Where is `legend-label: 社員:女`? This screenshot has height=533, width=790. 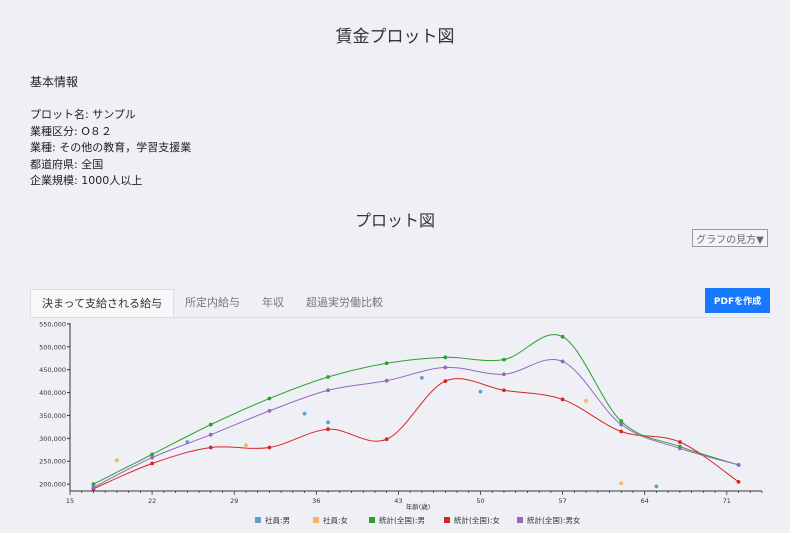
legend-label: 社員:女 is located at coordinates (336, 520).